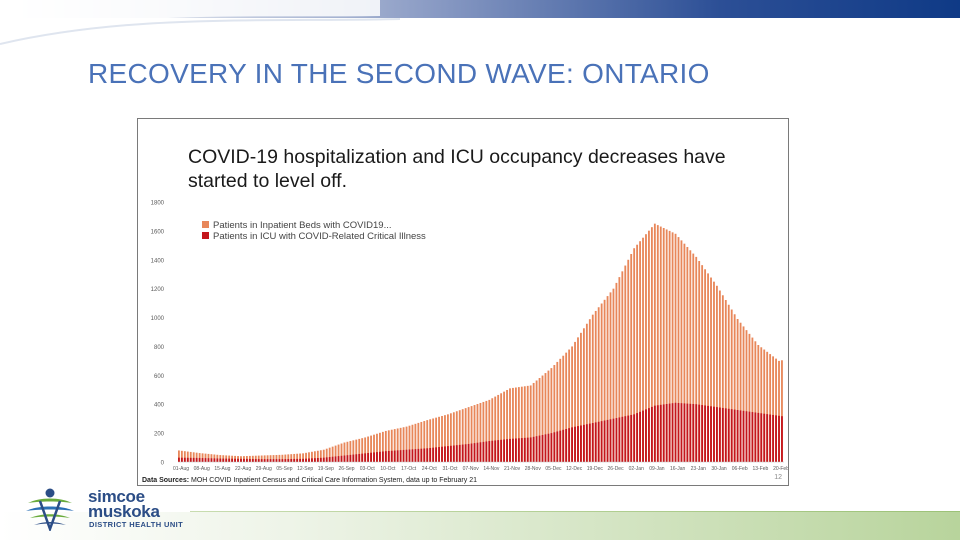 This screenshot has height=540, width=960. What do you see at coordinates (480, 526) in the screenshot?
I see `footer-band` at bounding box center [480, 526].